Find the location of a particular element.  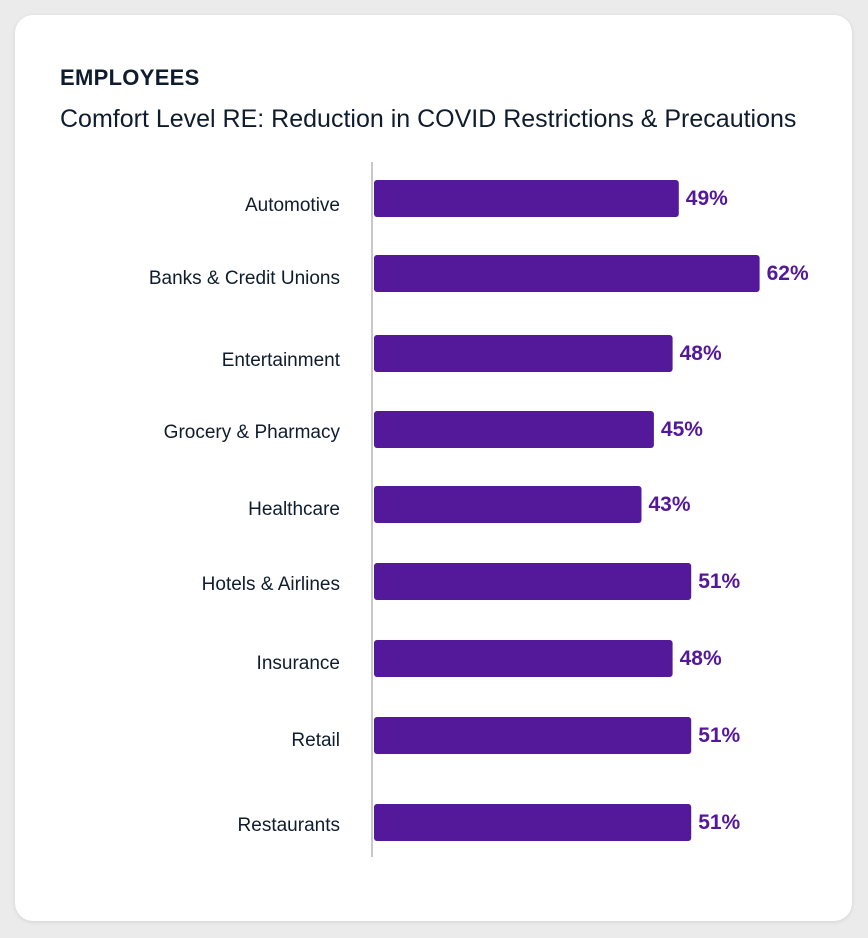

category-label-5: Hotels & Airlines is located at coordinates (271, 584).